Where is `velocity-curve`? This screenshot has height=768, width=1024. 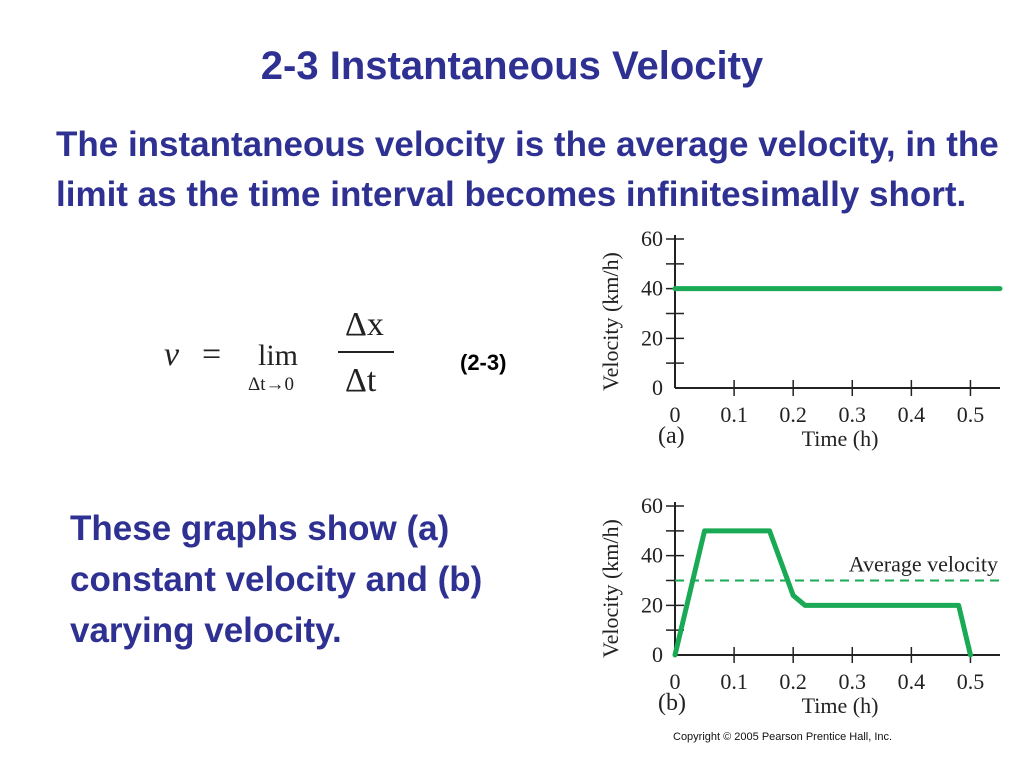
velocity-curve is located at coordinates (822, 593).